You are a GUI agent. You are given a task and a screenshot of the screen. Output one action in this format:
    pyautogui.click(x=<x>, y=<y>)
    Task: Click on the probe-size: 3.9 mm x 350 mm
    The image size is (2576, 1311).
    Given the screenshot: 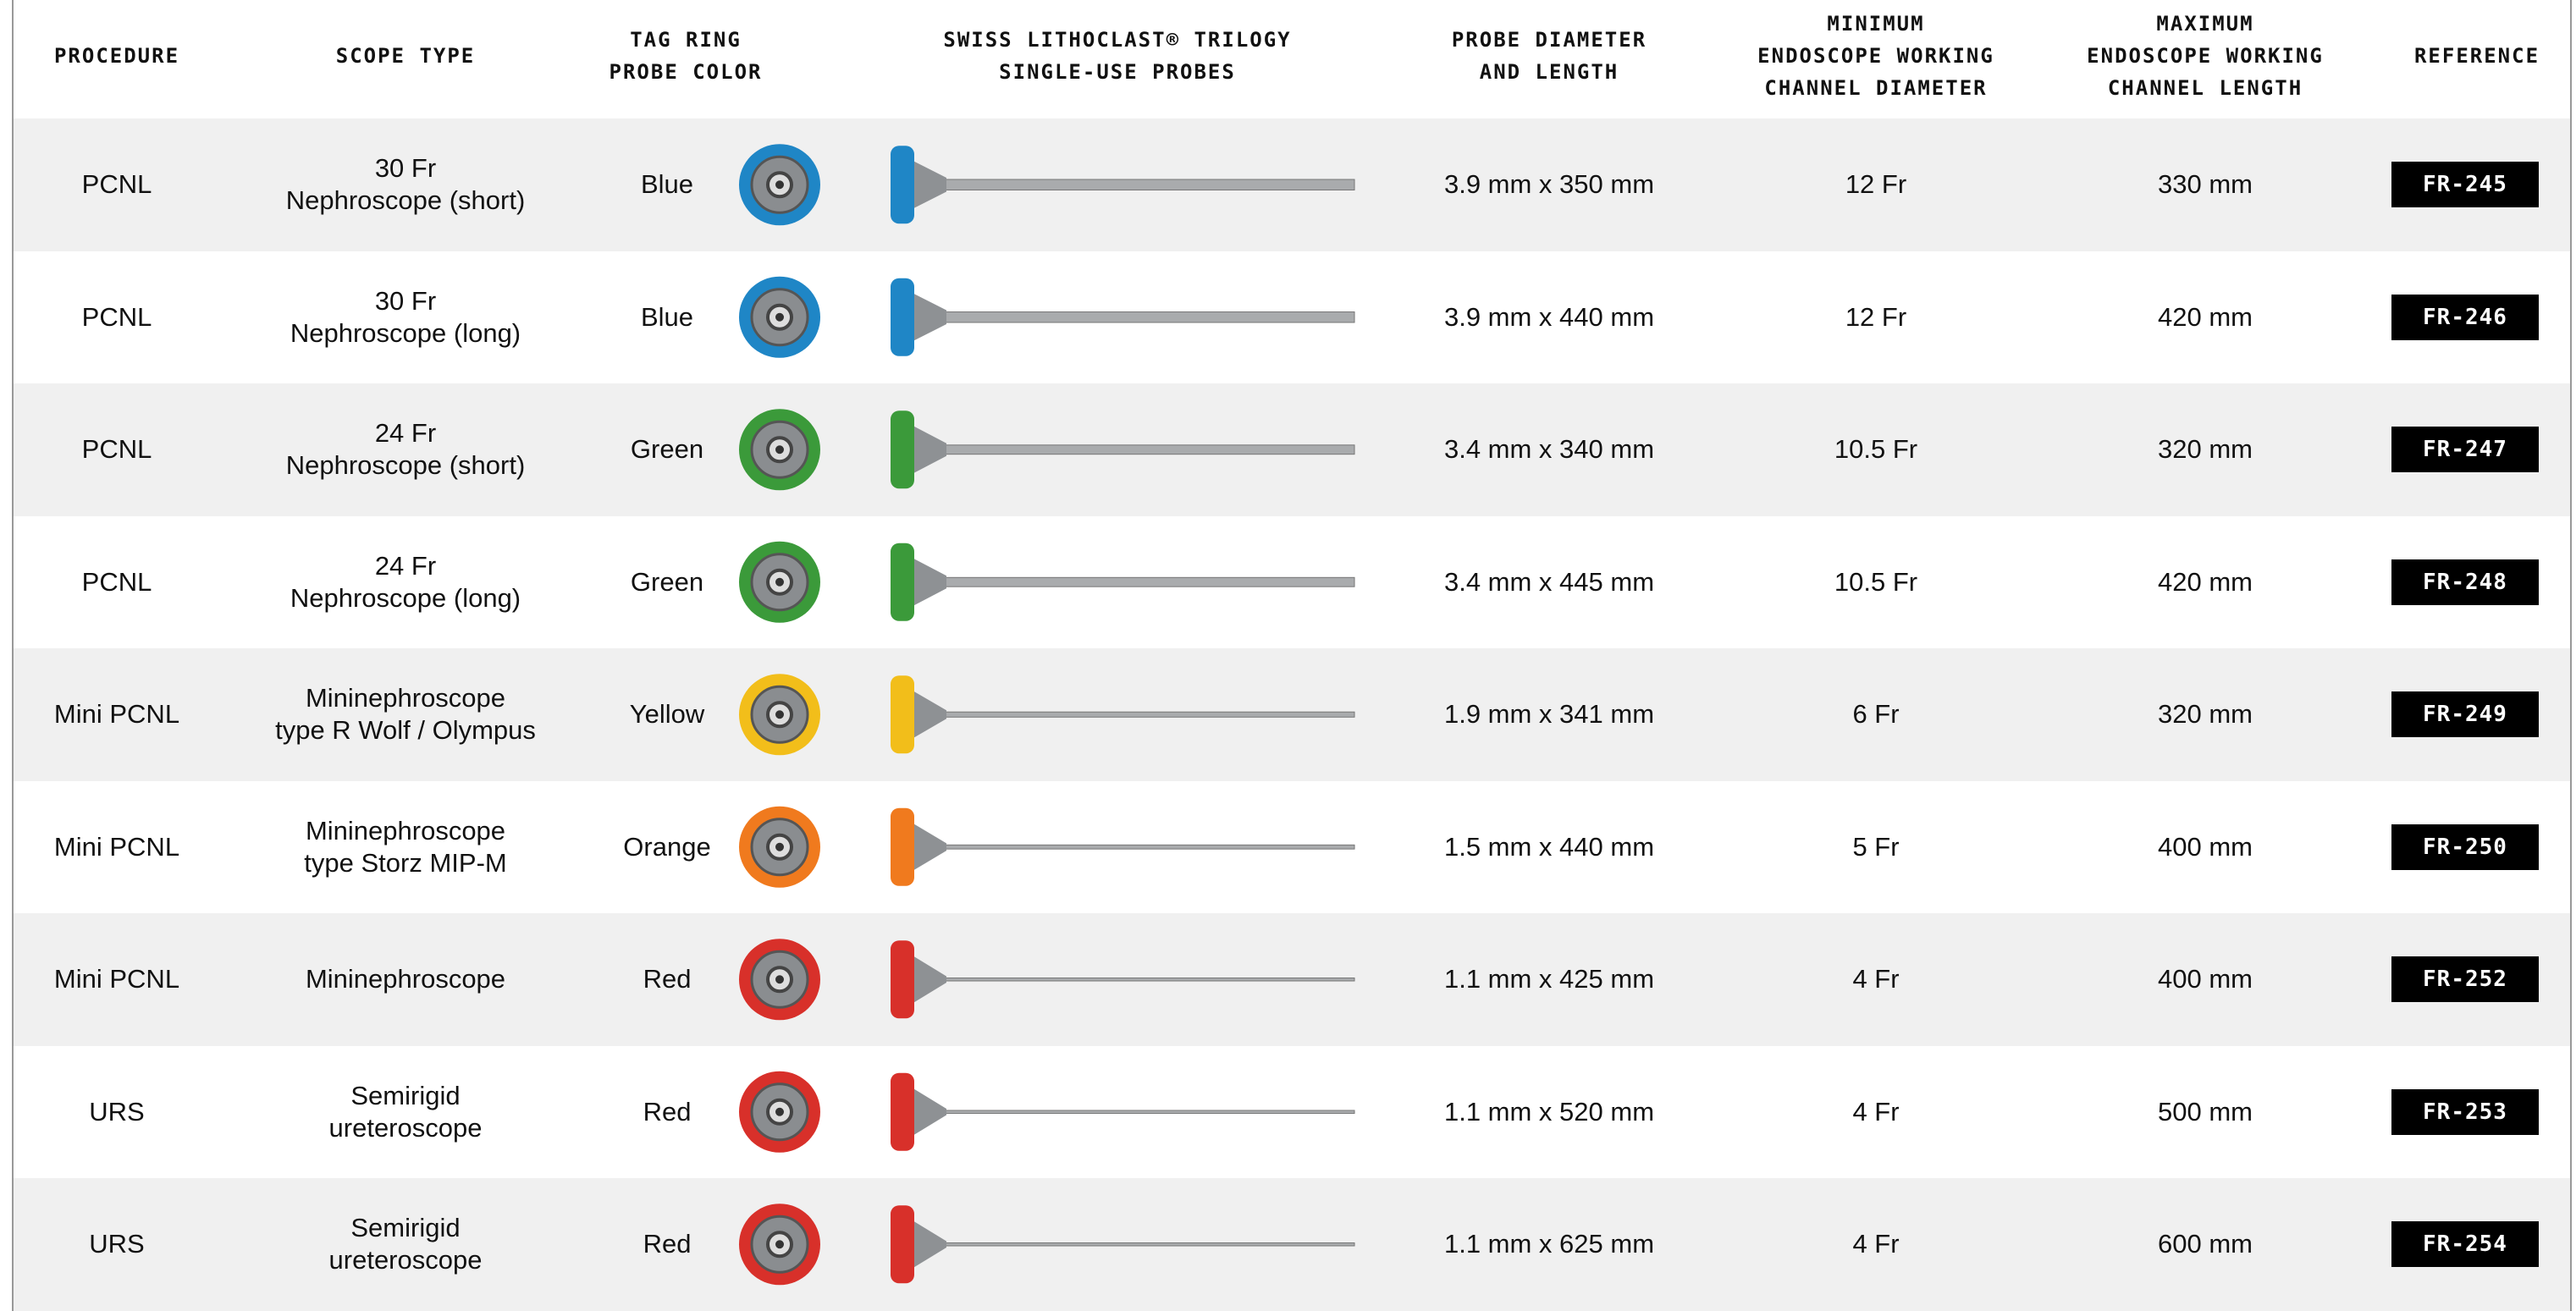 What is the action you would take?
    pyautogui.click(x=1549, y=185)
    